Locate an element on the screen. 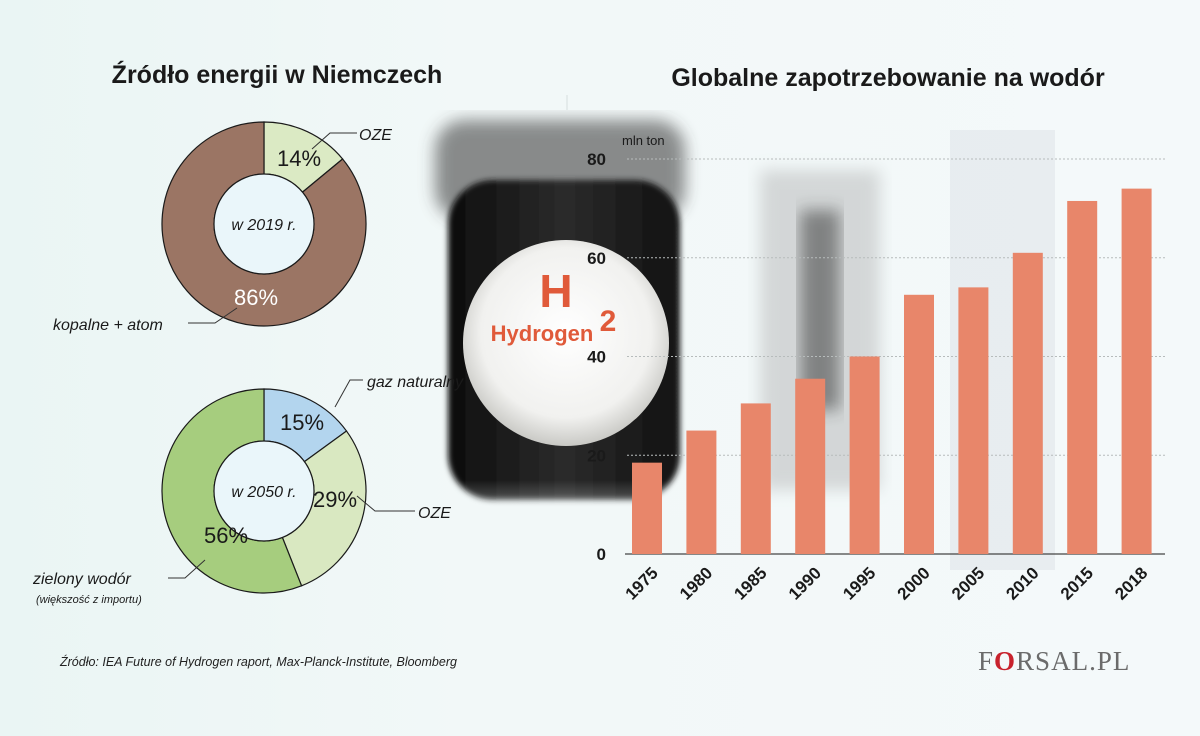 This screenshot has width=1200, height=736. donut-center-label: w 2019 r. is located at coordinates (263, 225).